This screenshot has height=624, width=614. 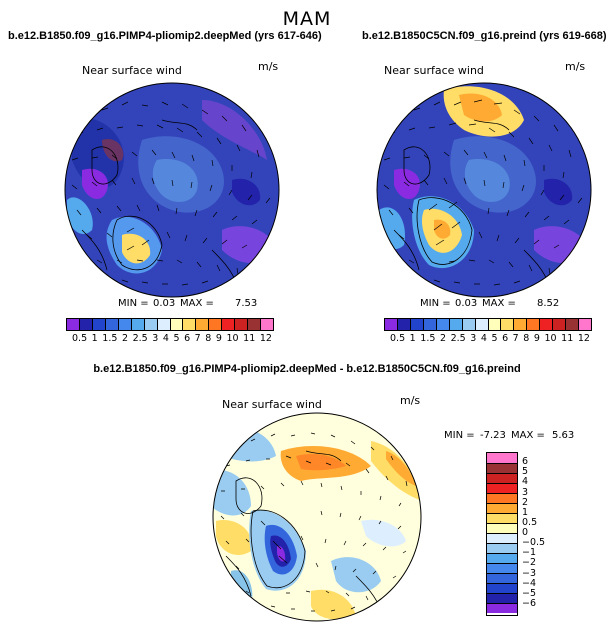 What do you see at coordinates (435, 303) in the screenshot?
I see `panel-2-min-label: MIN =` at bounding box center [435, 303].